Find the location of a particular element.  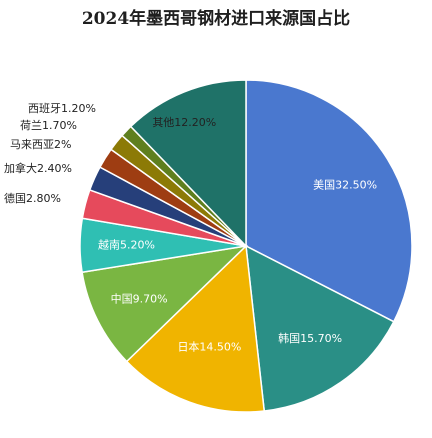

slice-label-4: 越南5.20% is located at coordinates (126, 244).